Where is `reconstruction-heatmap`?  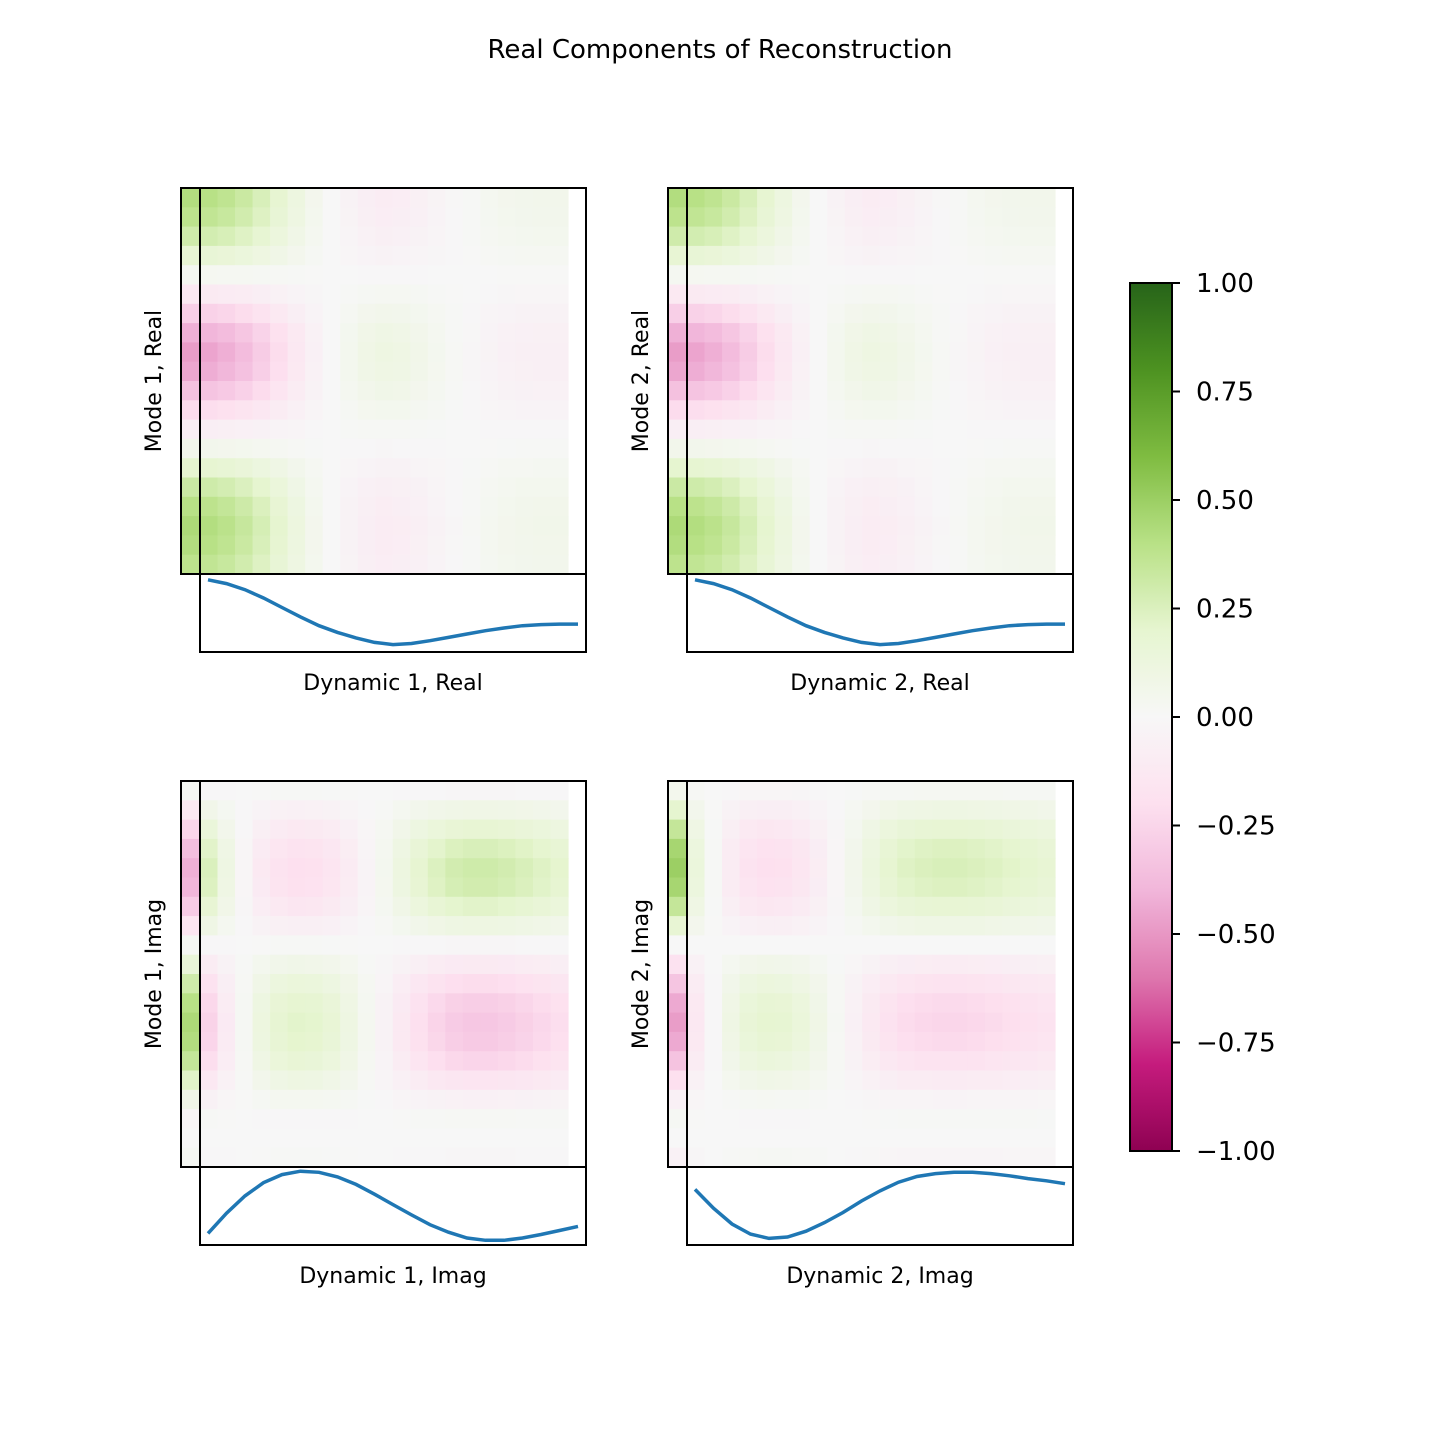
reconstruction-heatmap is located at coordinates (871, 974).